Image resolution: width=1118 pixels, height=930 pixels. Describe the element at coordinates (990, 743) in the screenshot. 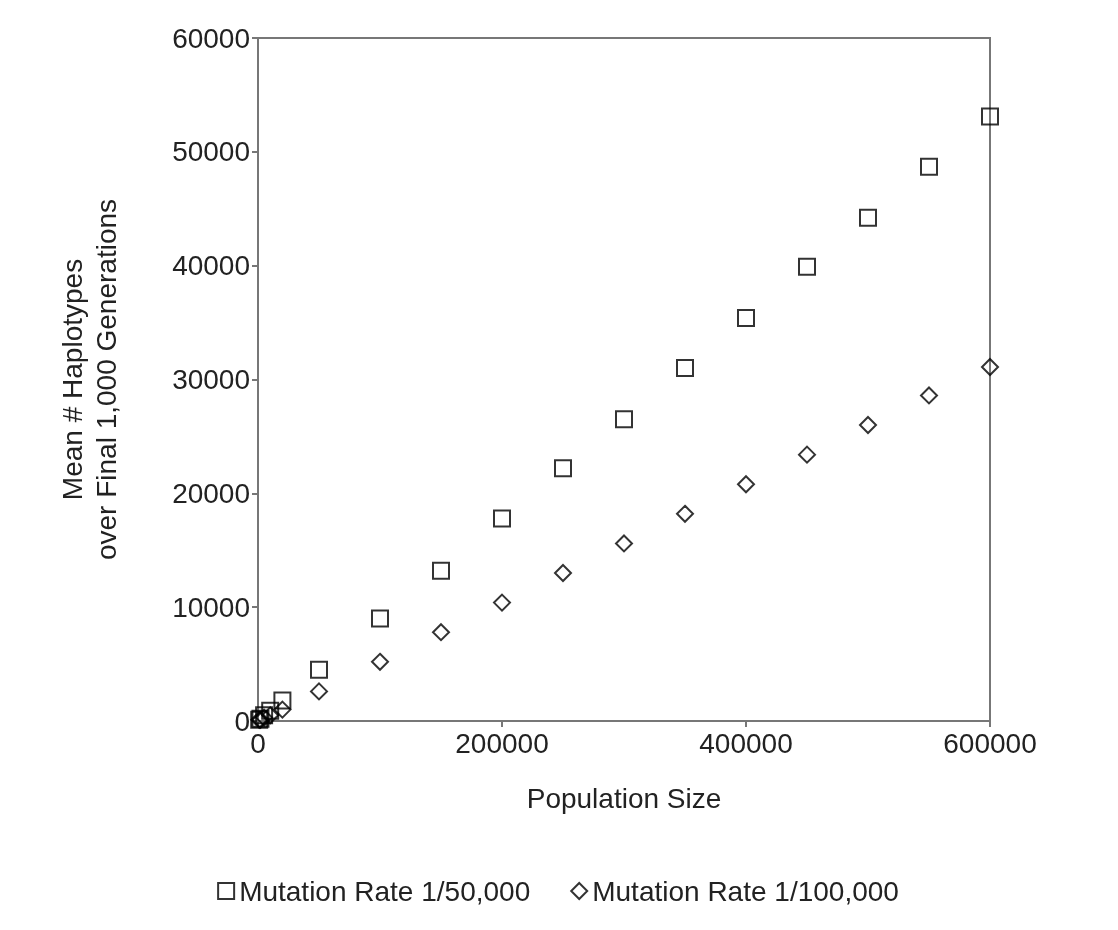

I see `x-tick-label: 600000` at that location.